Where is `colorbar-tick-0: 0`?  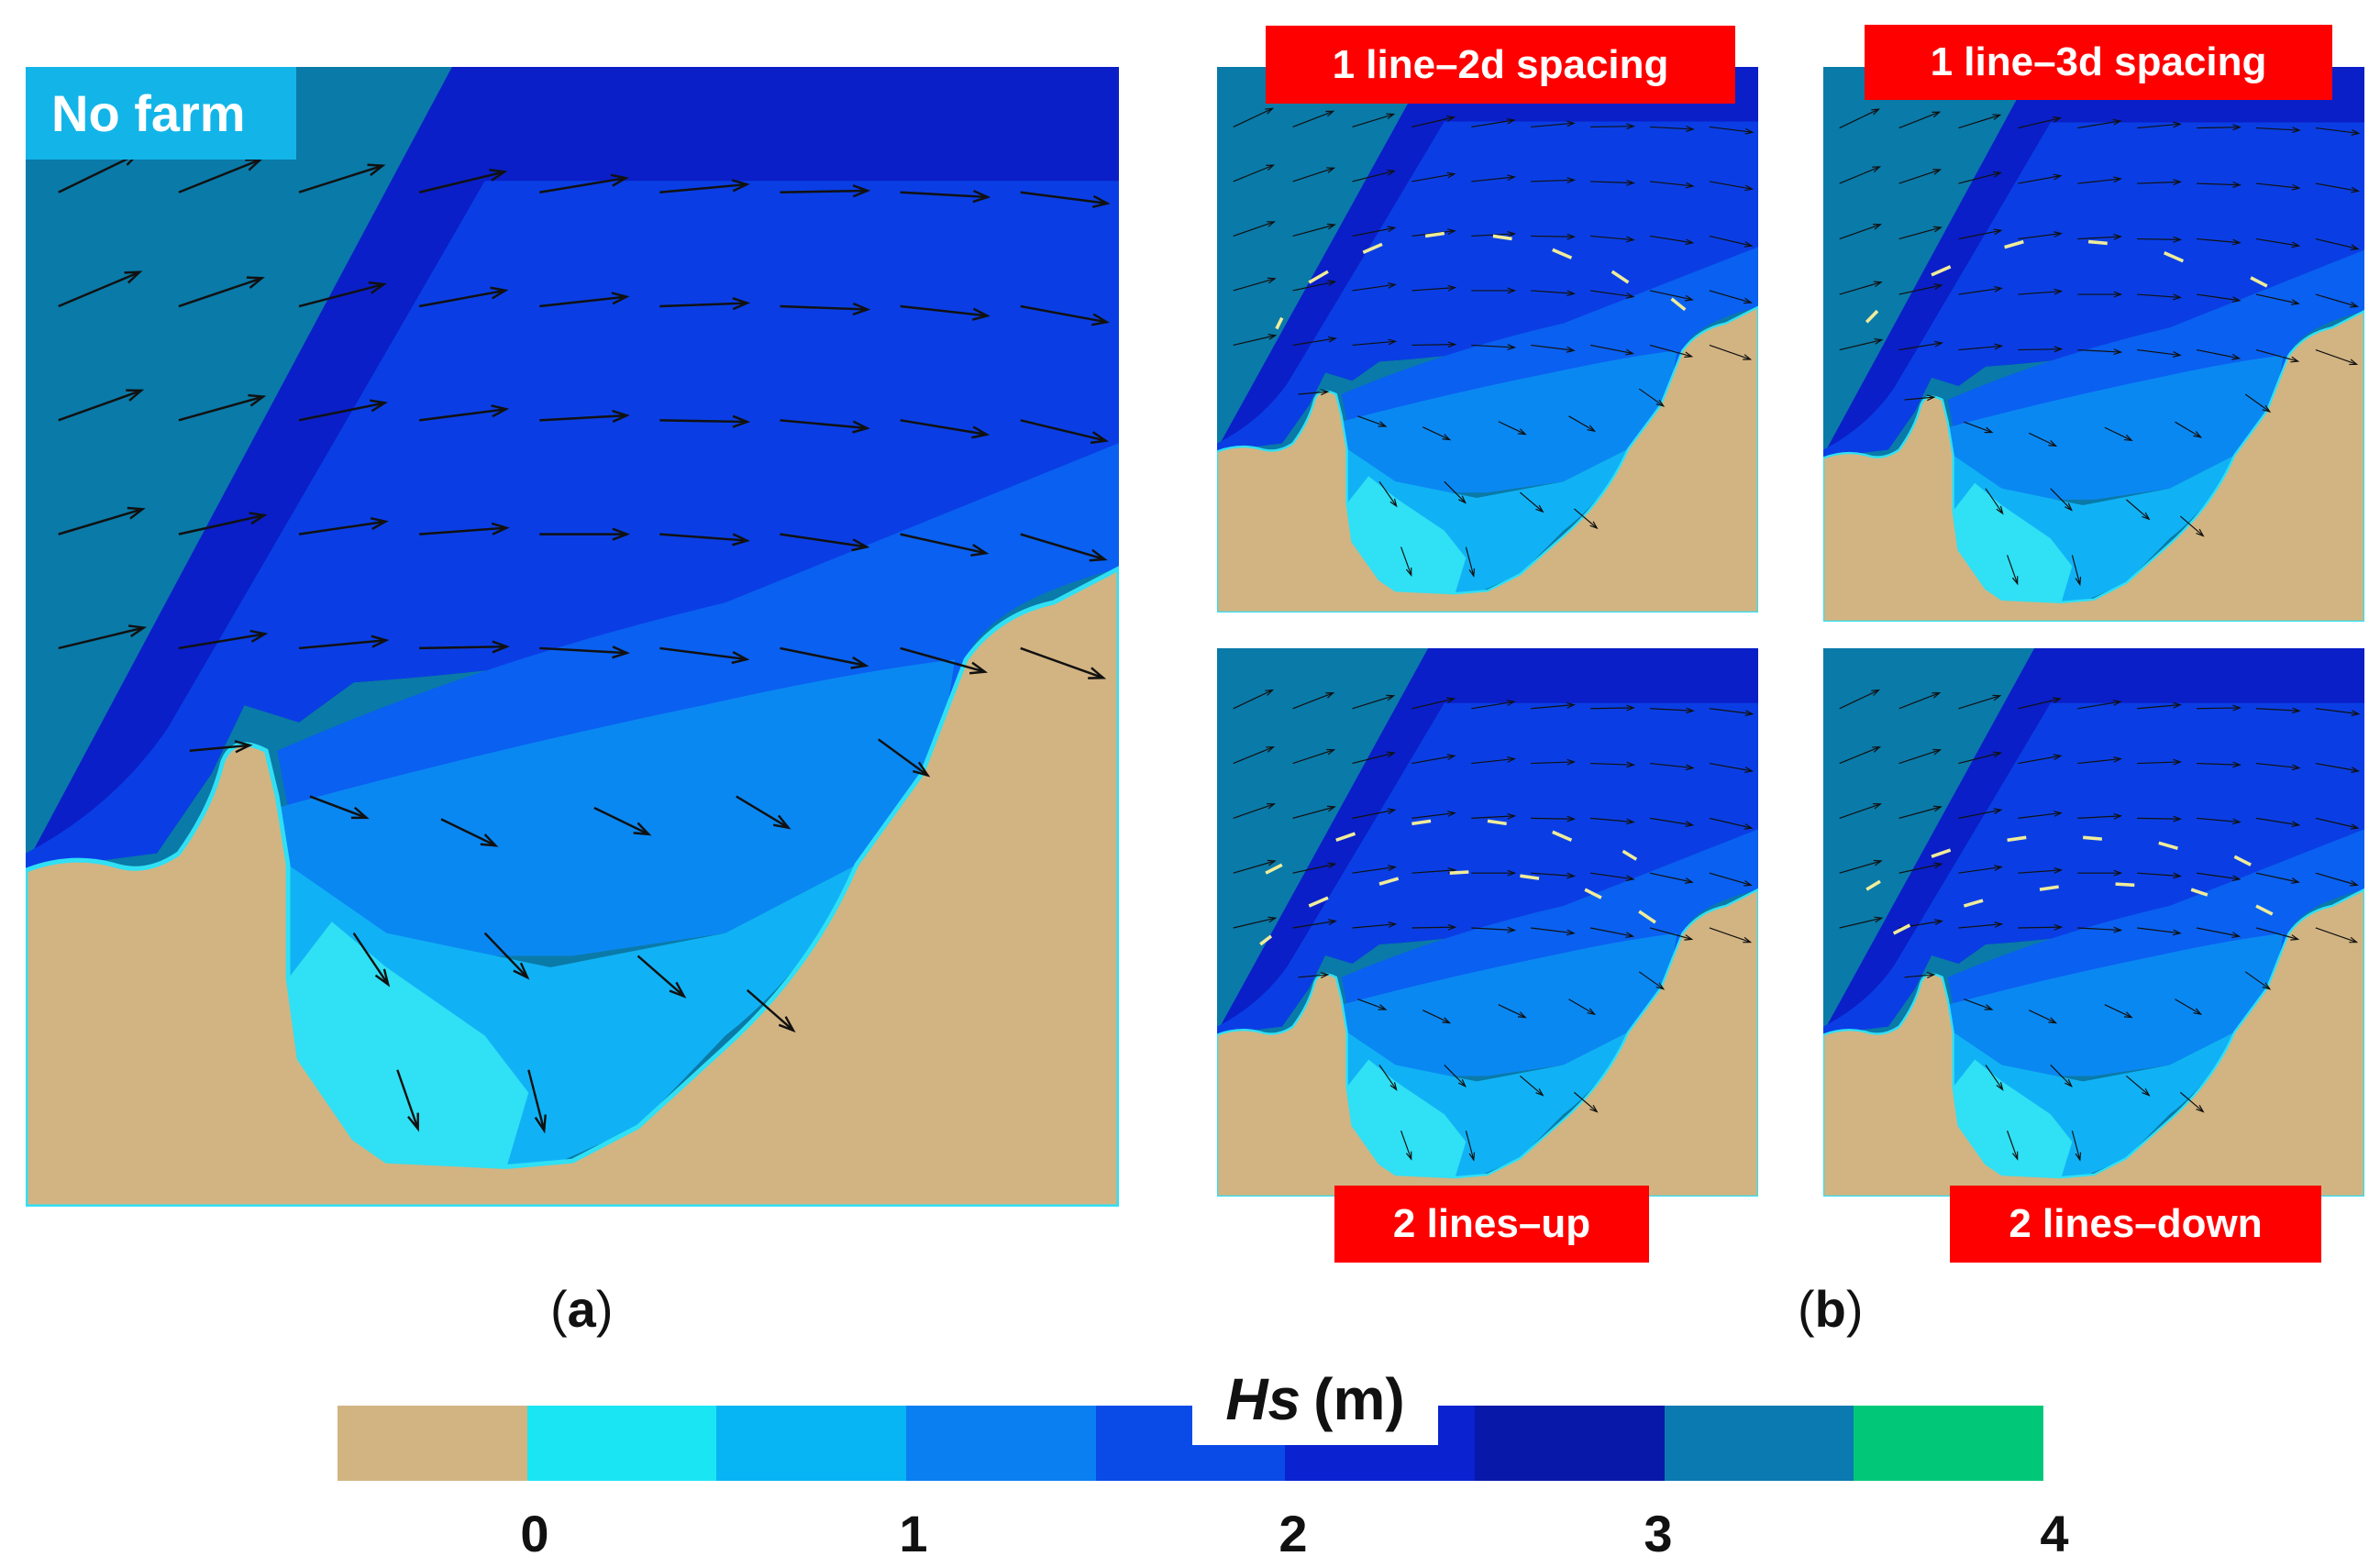
colorbar-tick-0: 0 is located at coordinates (534, 1533).